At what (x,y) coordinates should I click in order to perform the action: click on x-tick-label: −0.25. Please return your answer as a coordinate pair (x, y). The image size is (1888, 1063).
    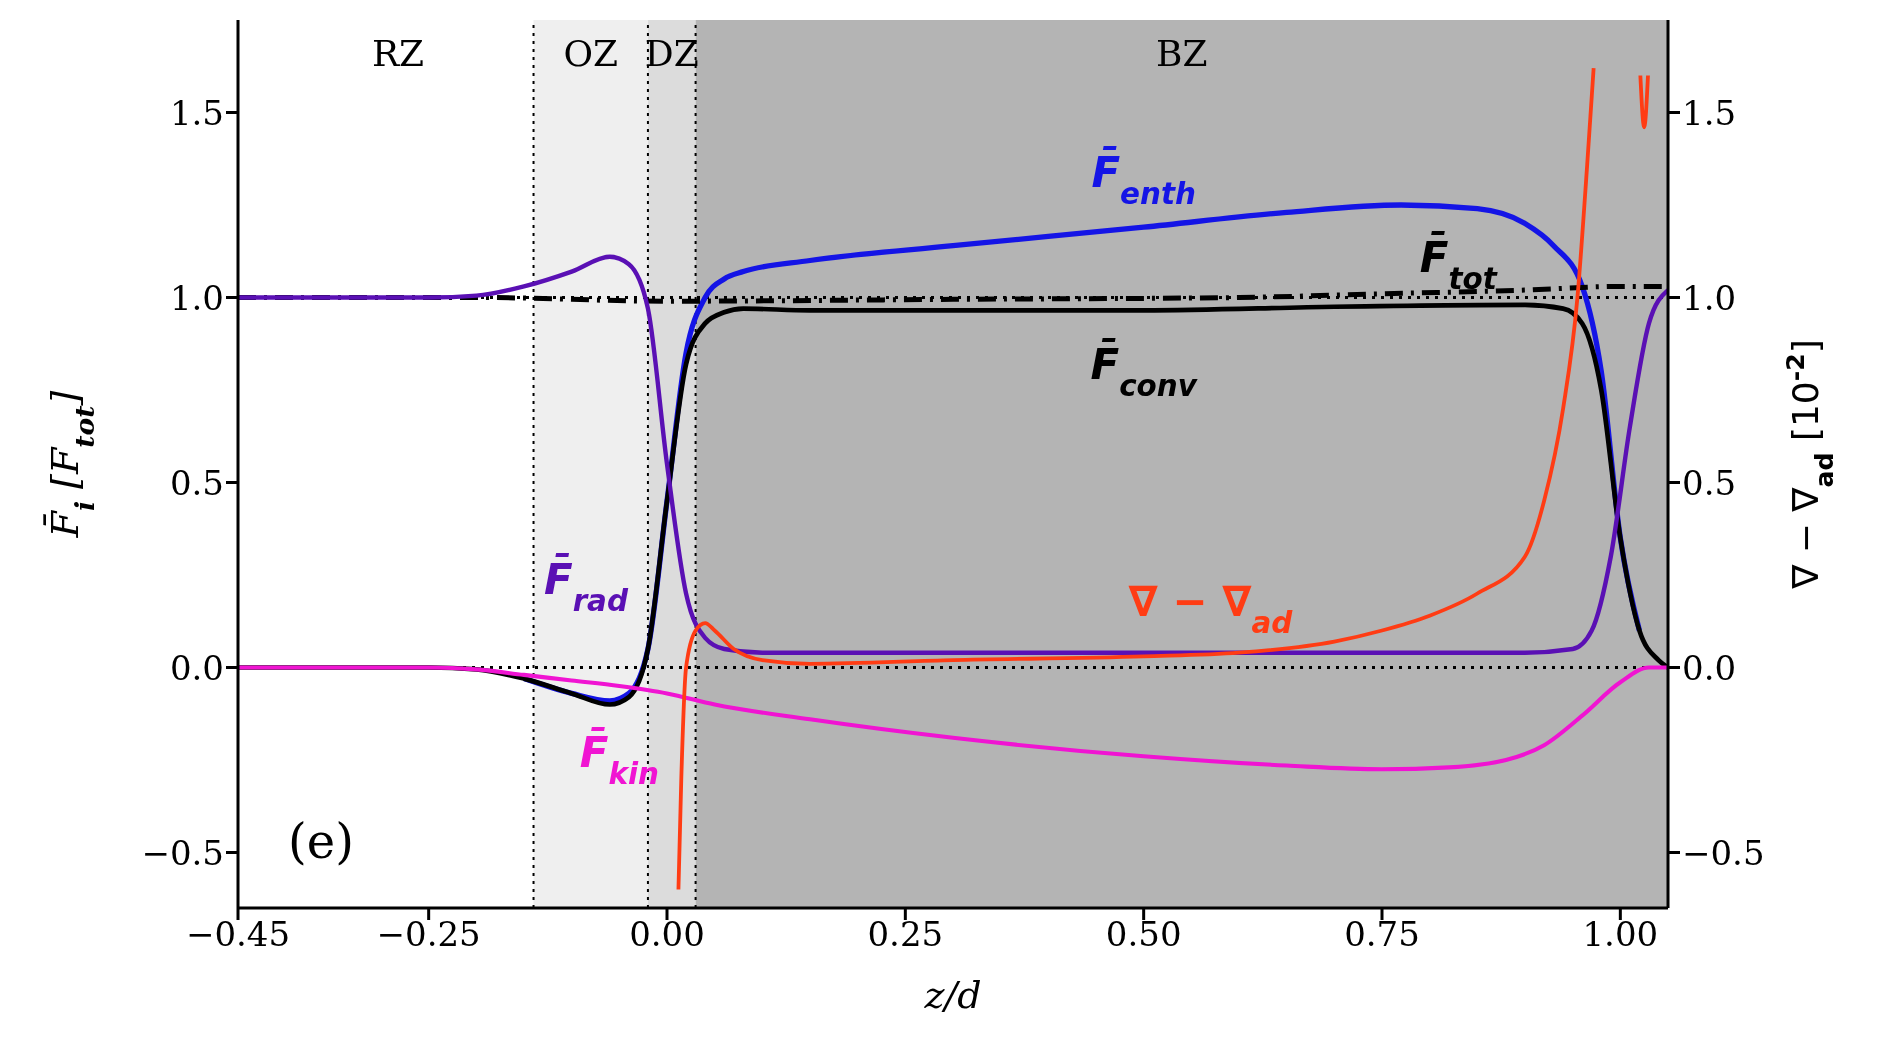
    Looking at the image, I should click on (428, 934).